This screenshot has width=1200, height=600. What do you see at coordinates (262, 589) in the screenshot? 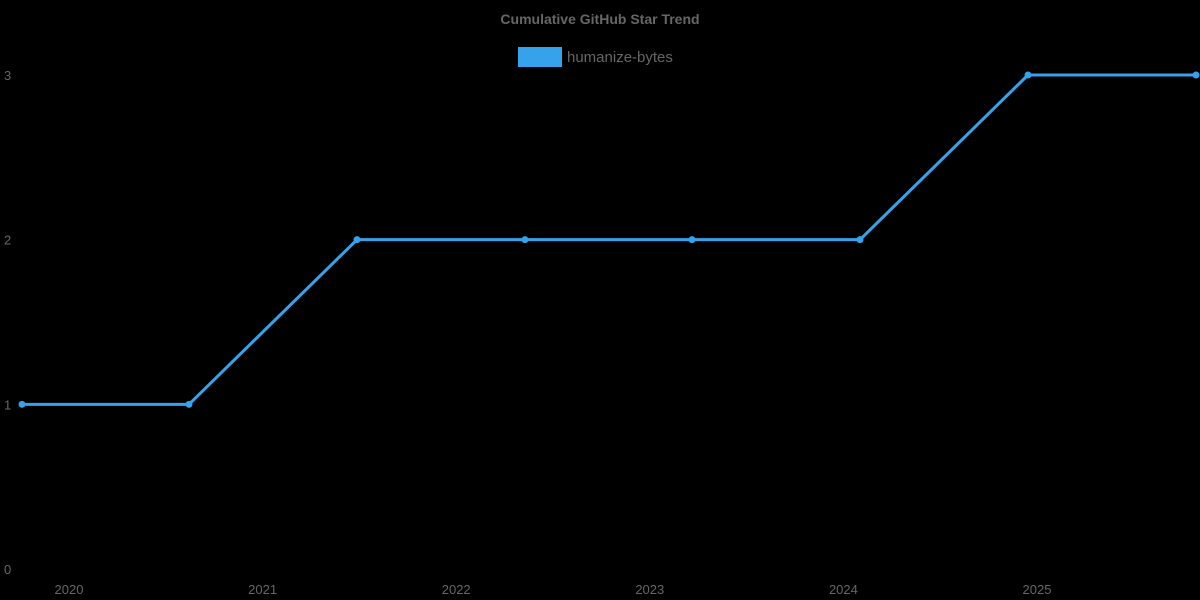
I see `x-tick-label: 2021` at bounding box center [262, 589].